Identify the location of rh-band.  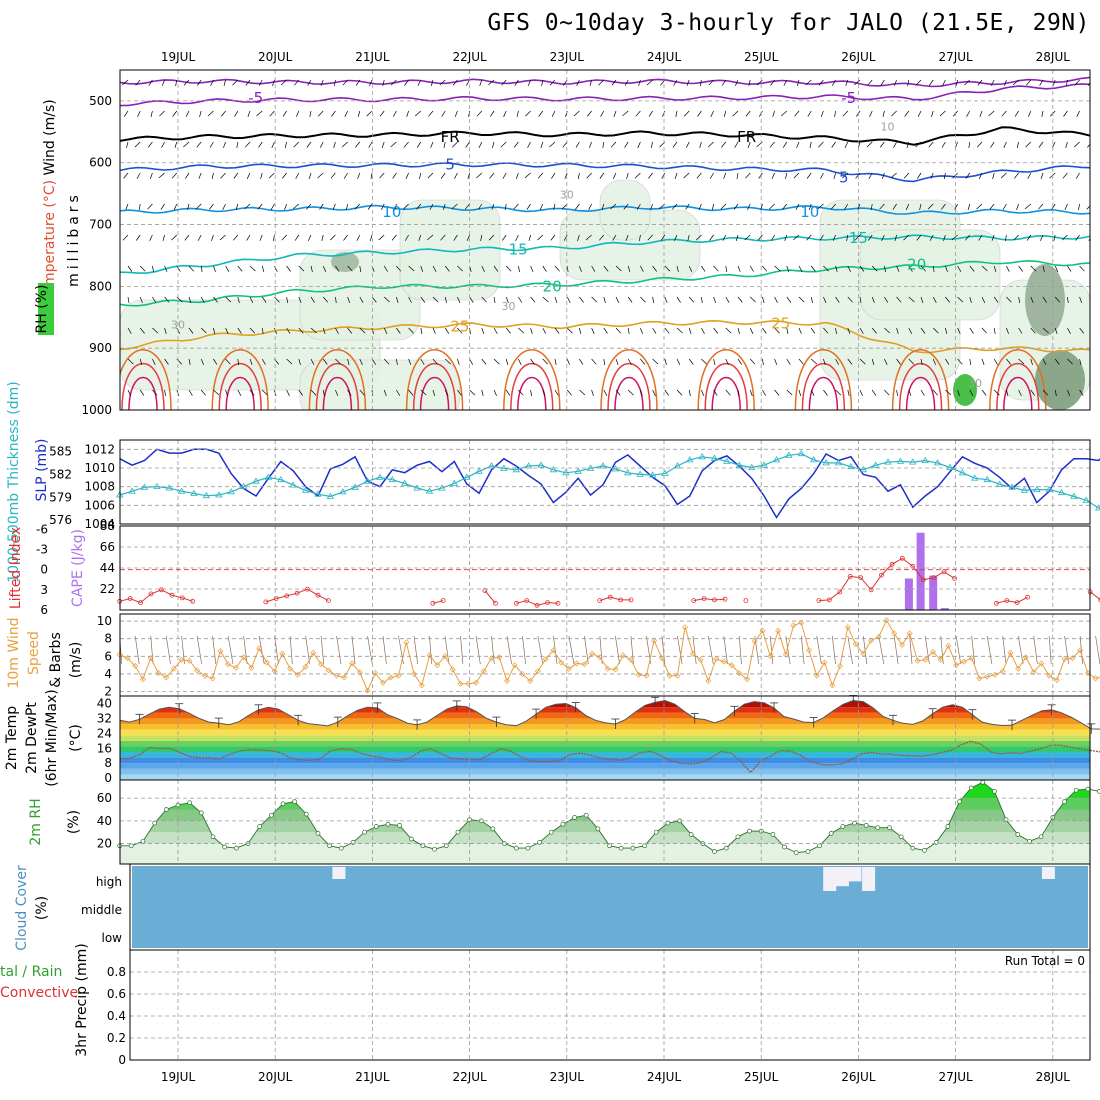
(605, 853).